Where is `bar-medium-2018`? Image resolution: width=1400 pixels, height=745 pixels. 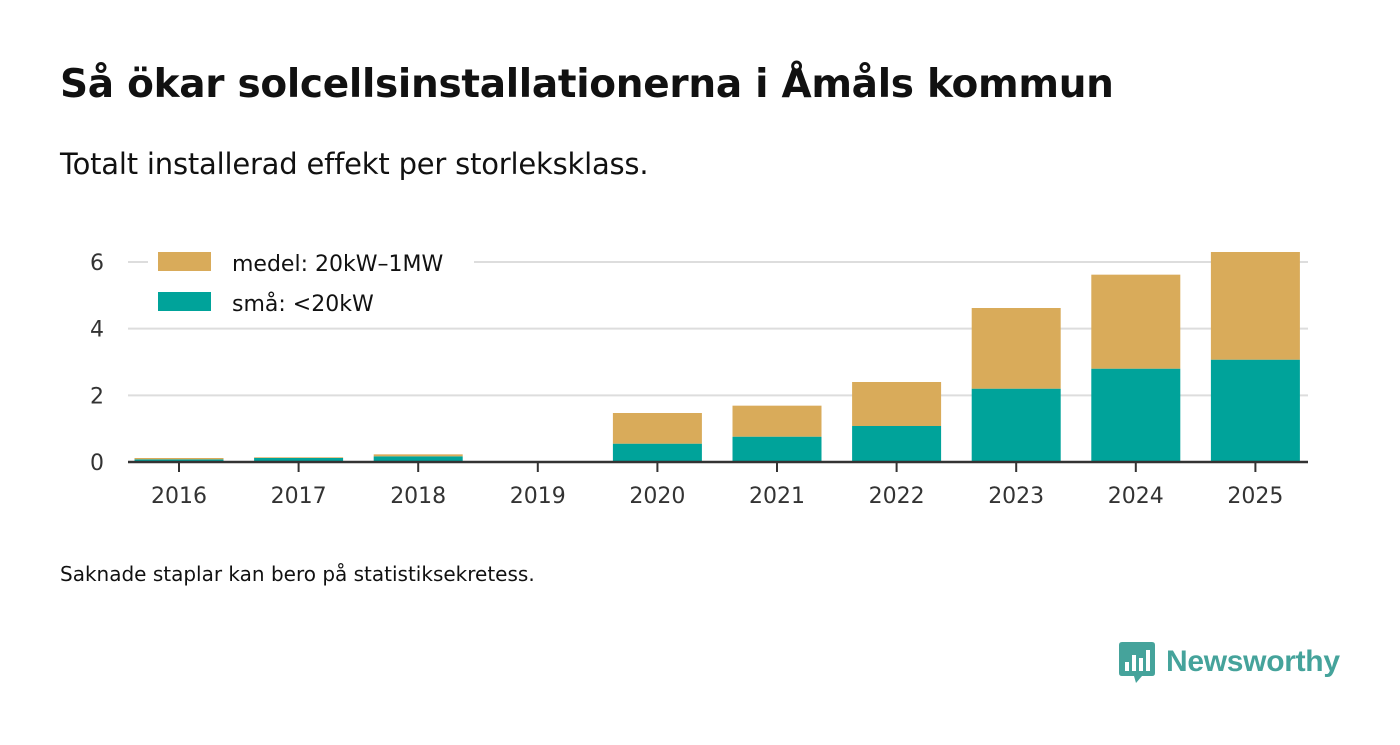
bar-medium-2018 is located at coordinates (418, 455).